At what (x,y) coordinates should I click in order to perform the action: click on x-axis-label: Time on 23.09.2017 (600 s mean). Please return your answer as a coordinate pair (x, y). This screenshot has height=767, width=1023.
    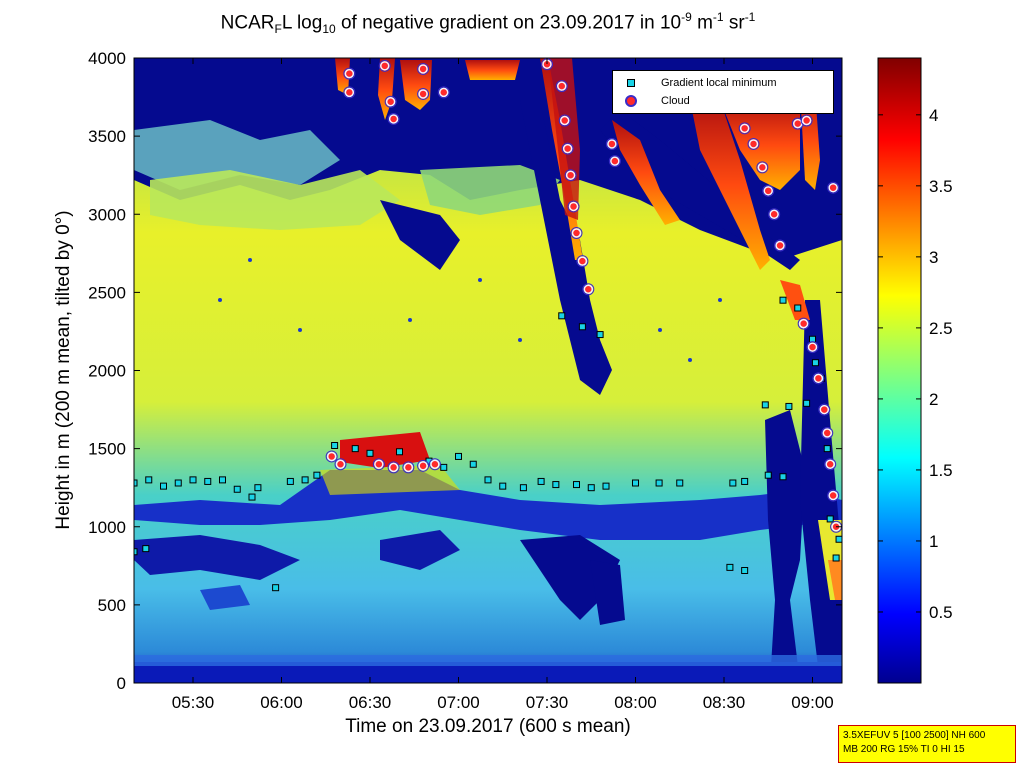
    Looking at the image, I should click on (488, 726).